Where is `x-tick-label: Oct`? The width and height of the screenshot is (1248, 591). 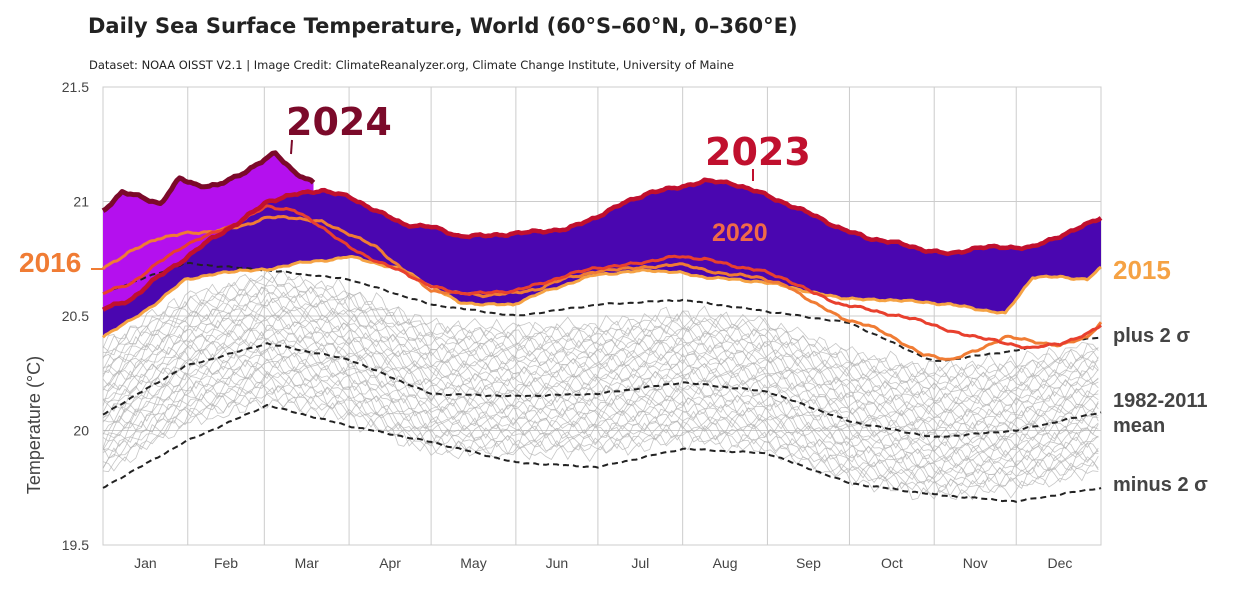
x-tick-label: Oct is located at coordinates (892, 563).